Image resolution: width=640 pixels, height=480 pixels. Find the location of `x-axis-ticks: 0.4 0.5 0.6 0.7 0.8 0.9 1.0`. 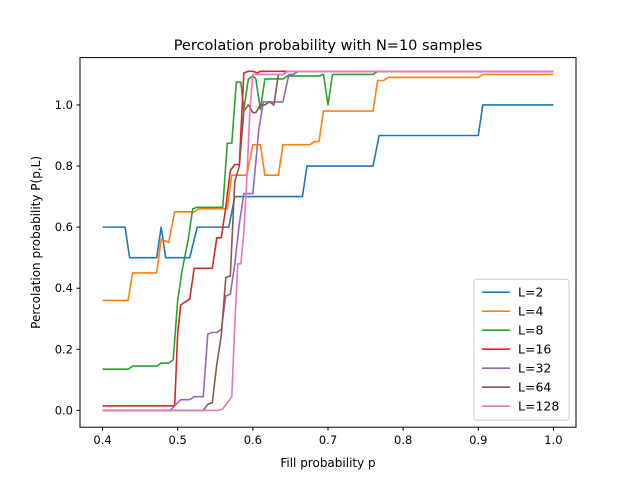

x-axis-ticks: 0.4 0.5 0.6 0.7 0.8 0.9 1.0 is located at coordinates (328, 437).